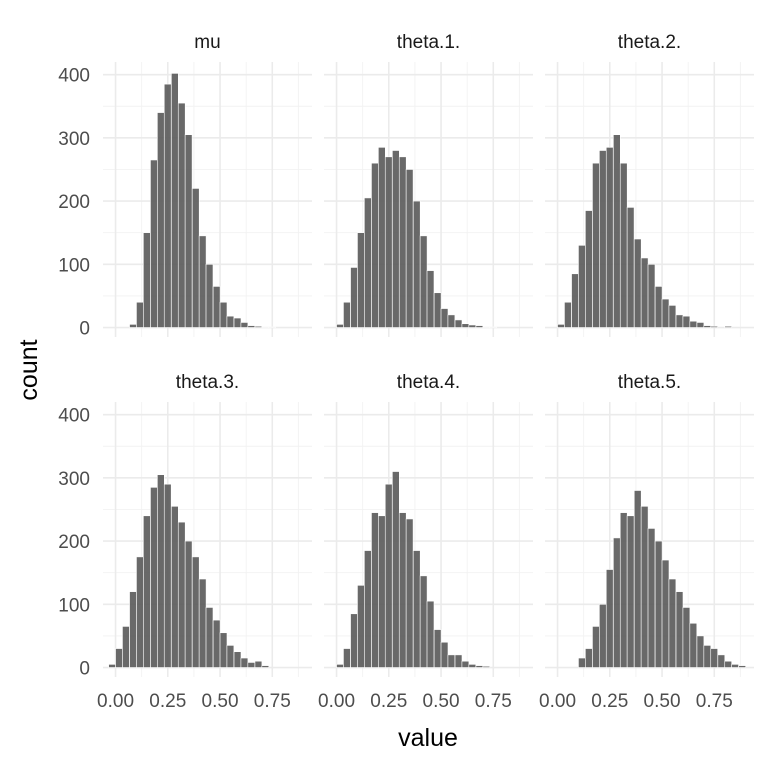 The width and height of the screenshot is (768, 768). What do you see at coordinates (74, 605) in the screenshot?
I see `y-tick-label: 100` at bounding box center [74, 605].